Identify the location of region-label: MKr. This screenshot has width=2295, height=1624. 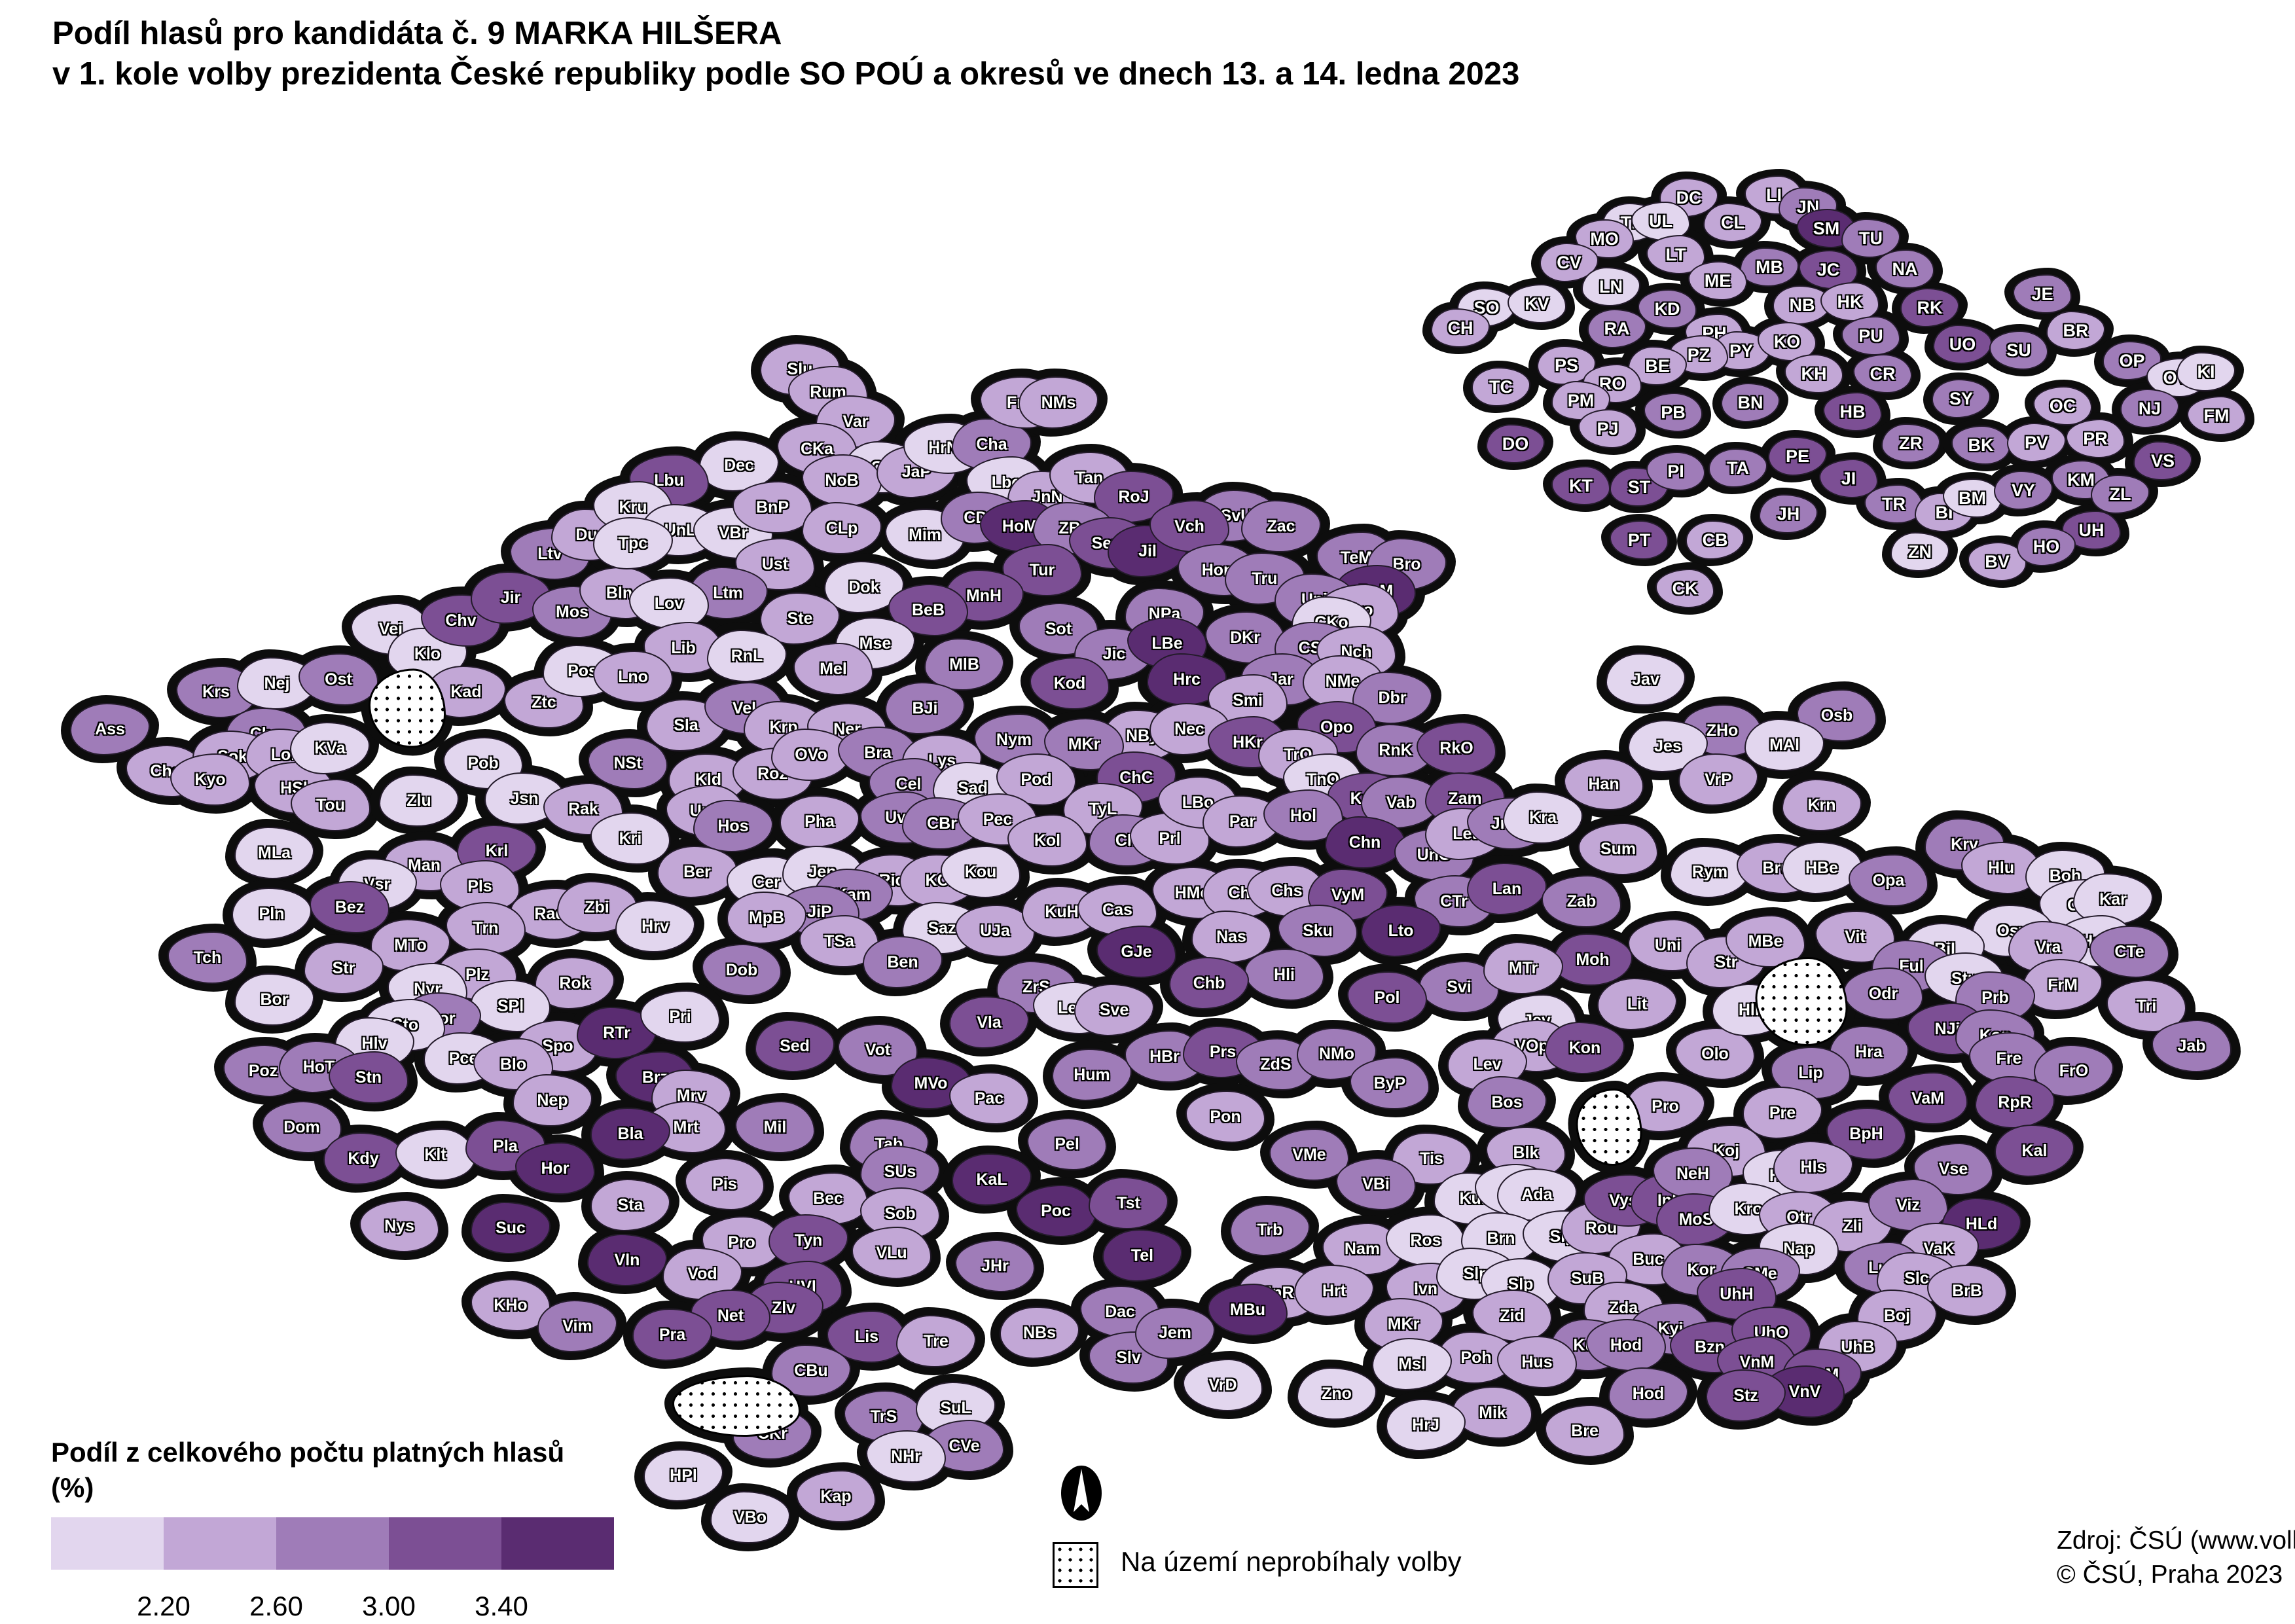
(1404, 1323).